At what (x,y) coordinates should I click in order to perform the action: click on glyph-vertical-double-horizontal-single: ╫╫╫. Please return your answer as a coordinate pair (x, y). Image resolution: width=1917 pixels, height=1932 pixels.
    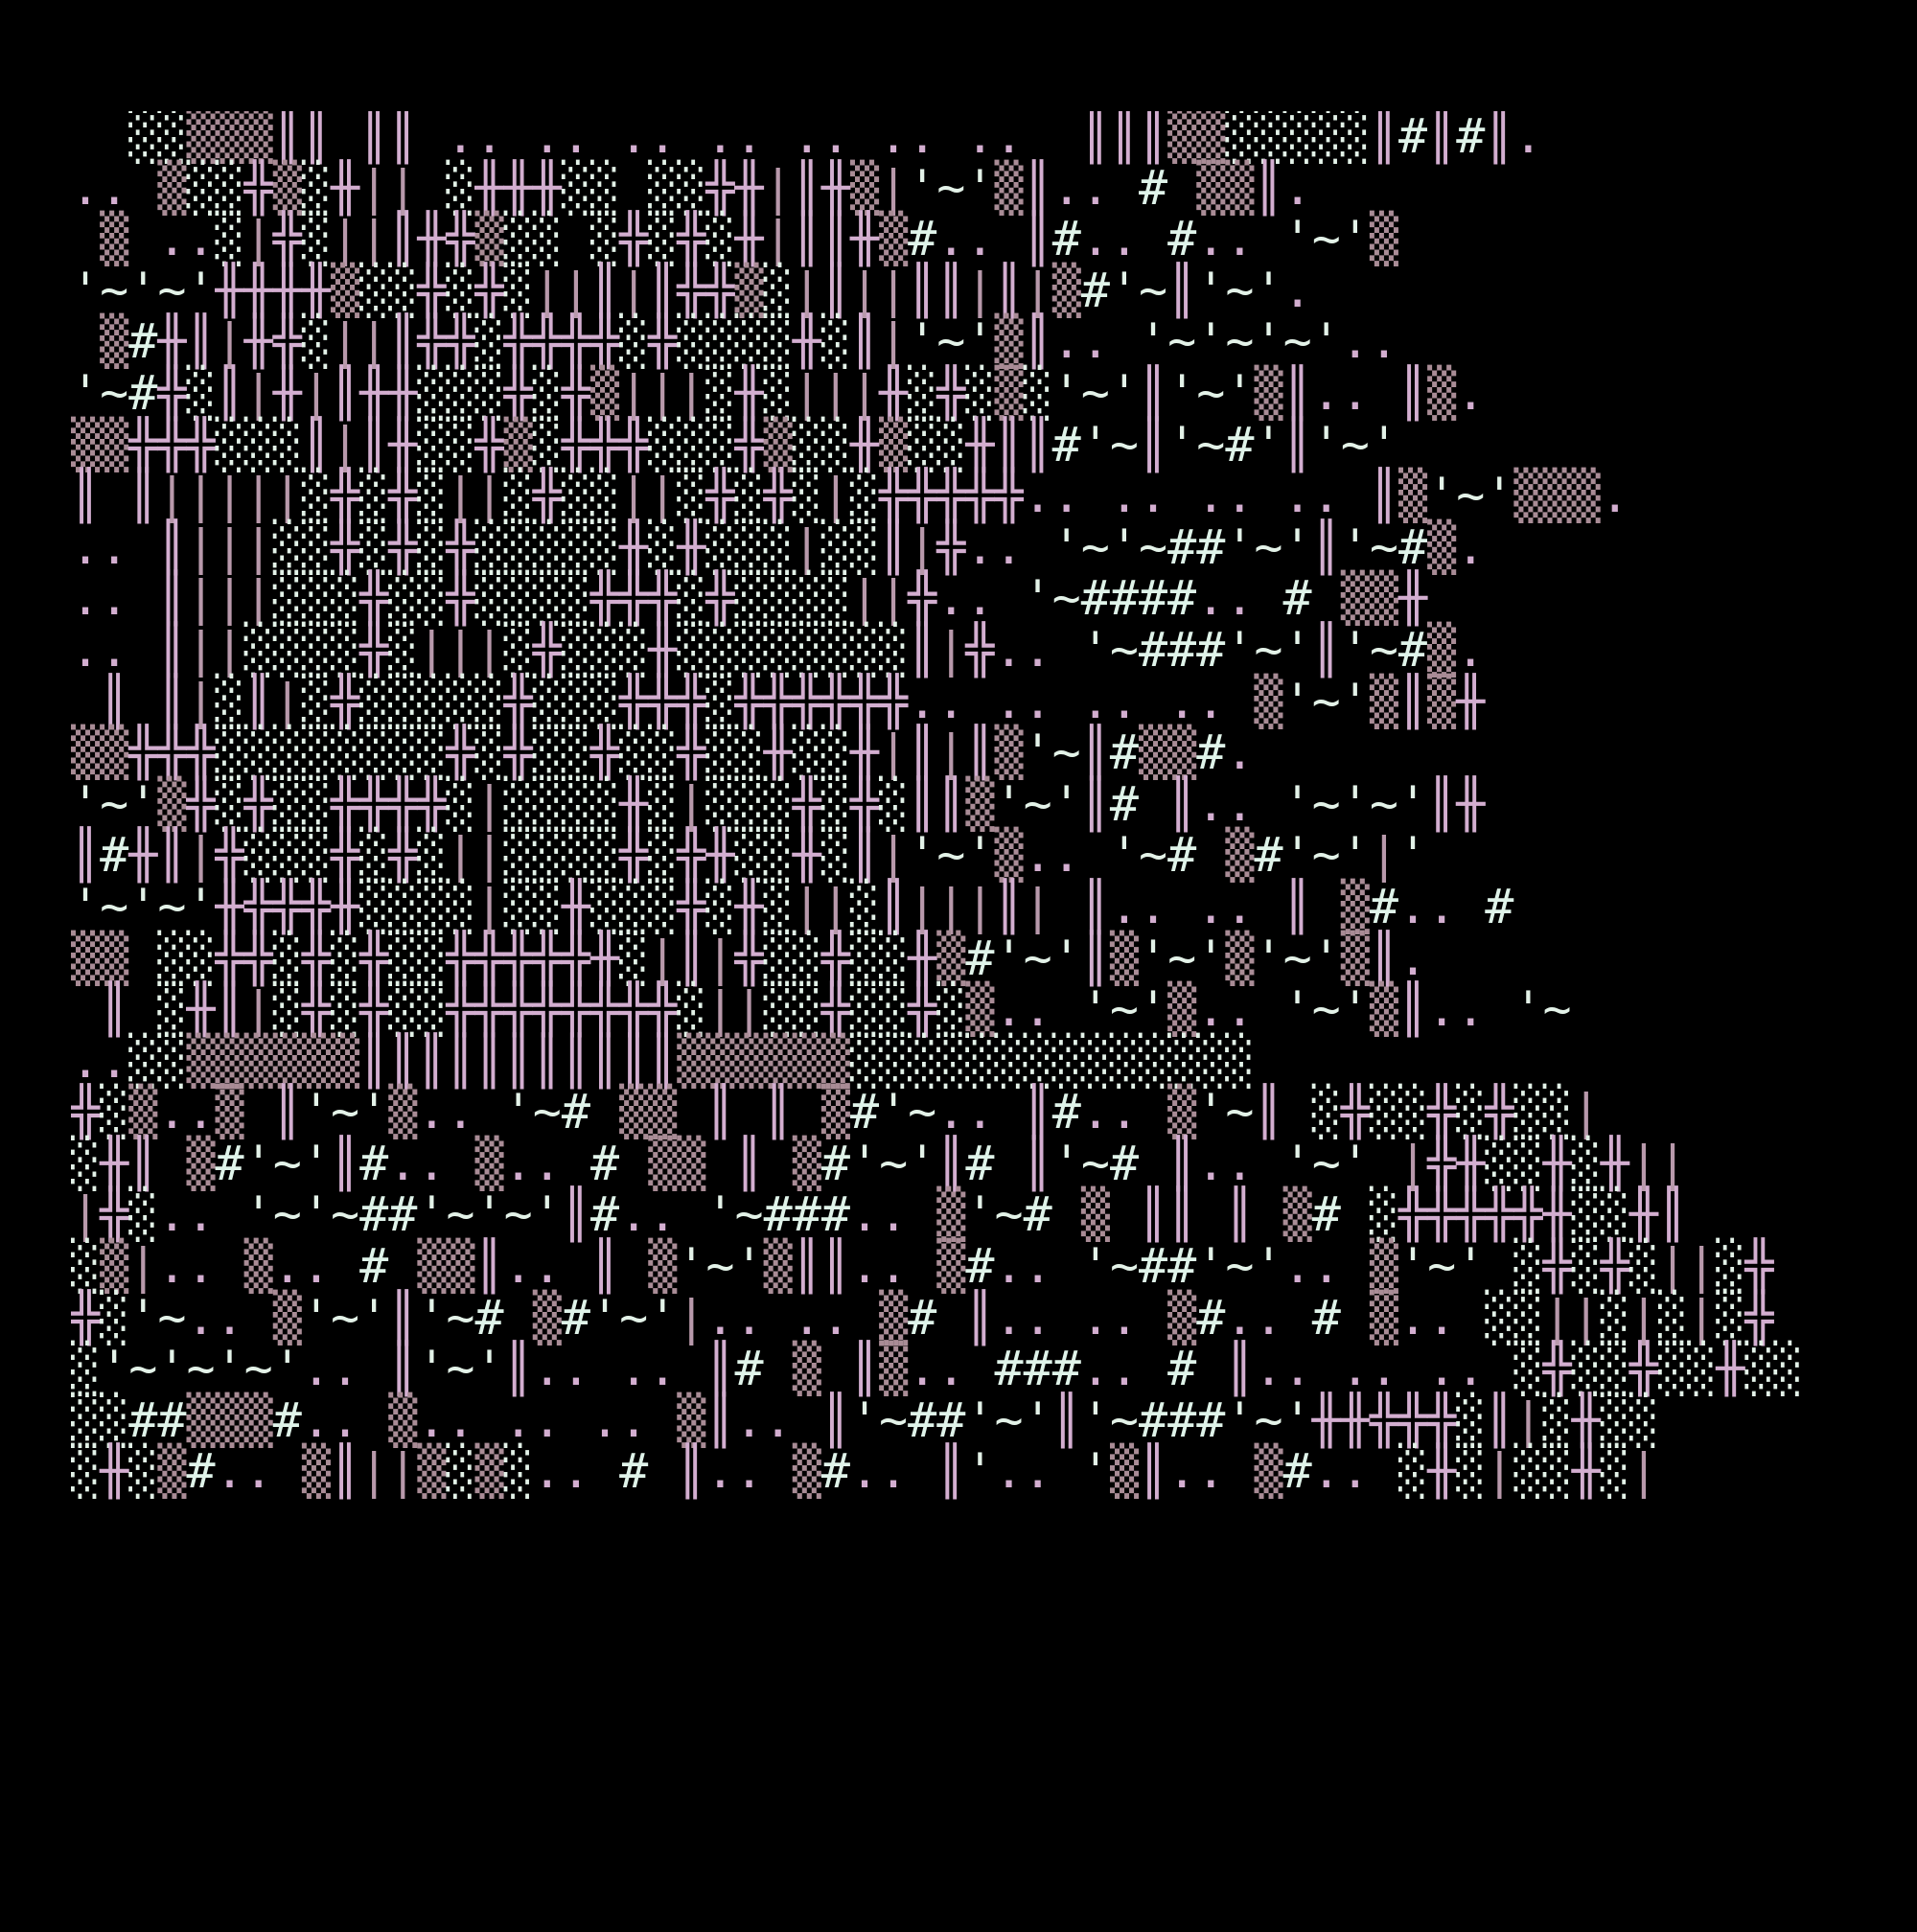
    Looking at the image, I should click on (518, 187).